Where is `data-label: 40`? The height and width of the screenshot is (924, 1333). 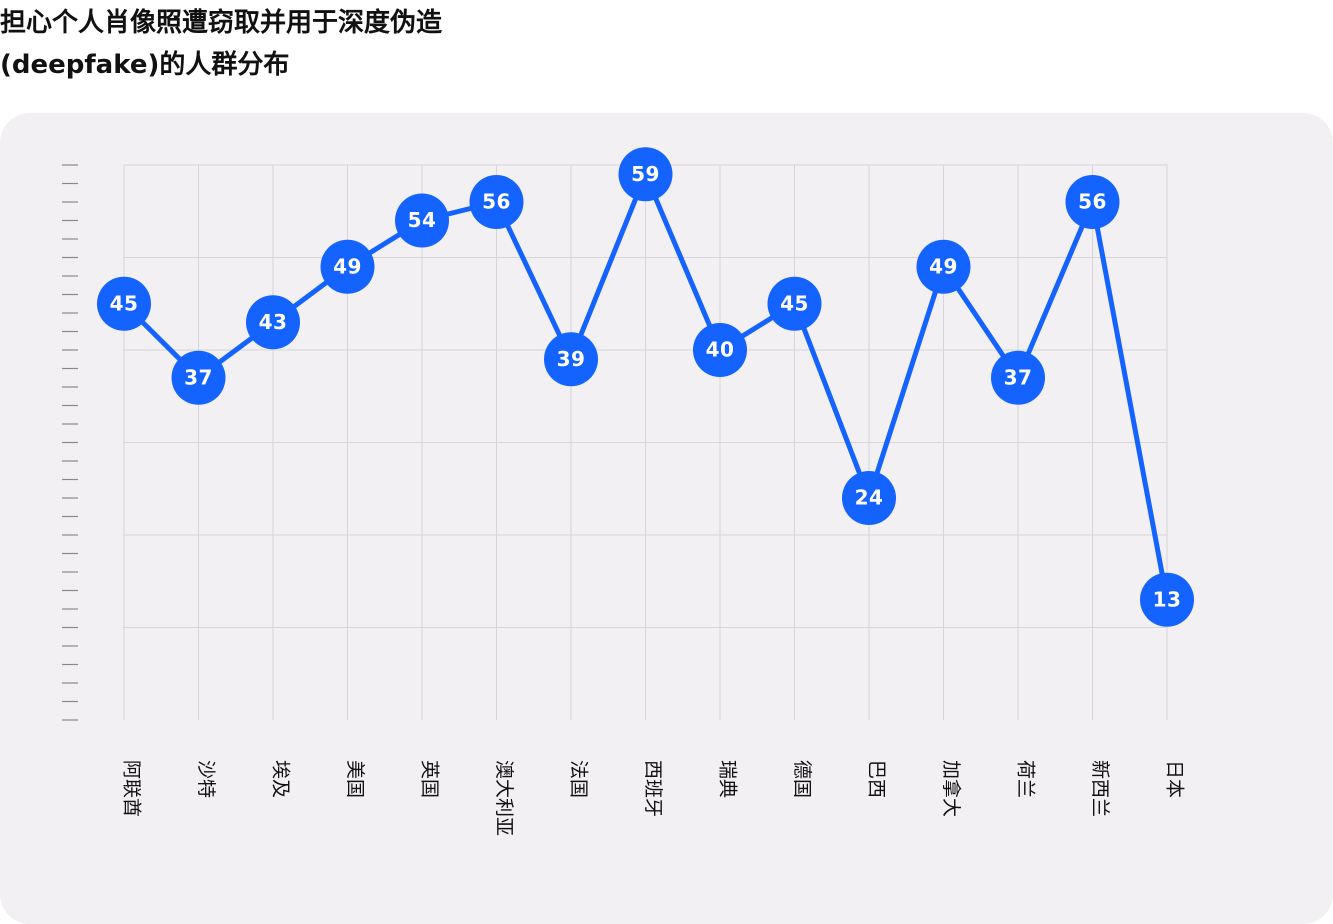
data-label: 40 is located at coordinates (720, 350).